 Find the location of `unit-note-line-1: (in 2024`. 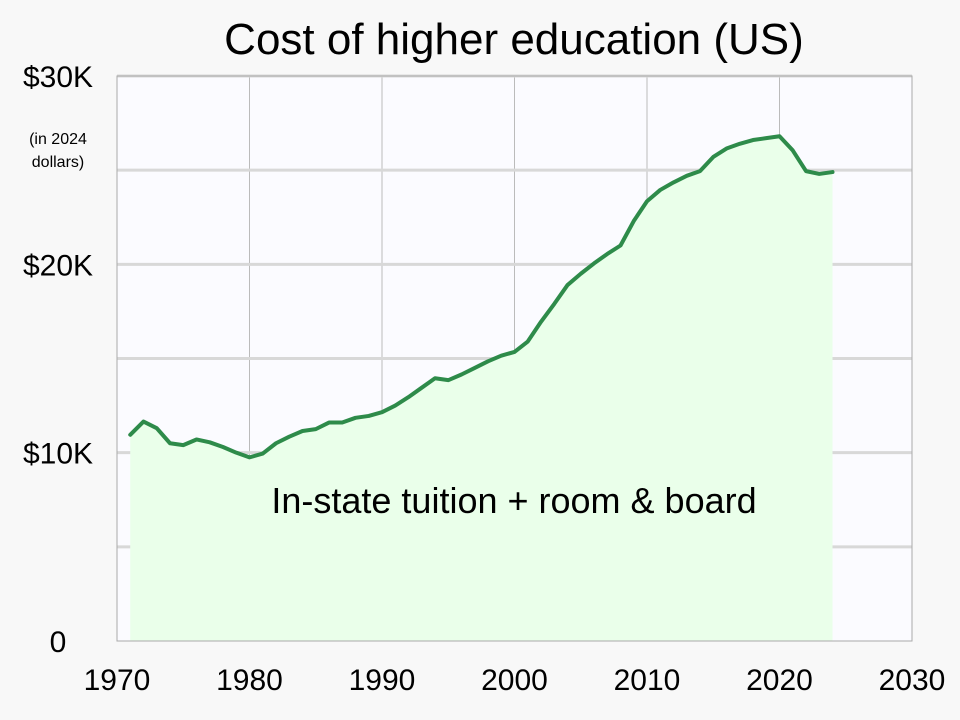

unit-note-line-1: (in 2024 is located at coordinates (58, 139).